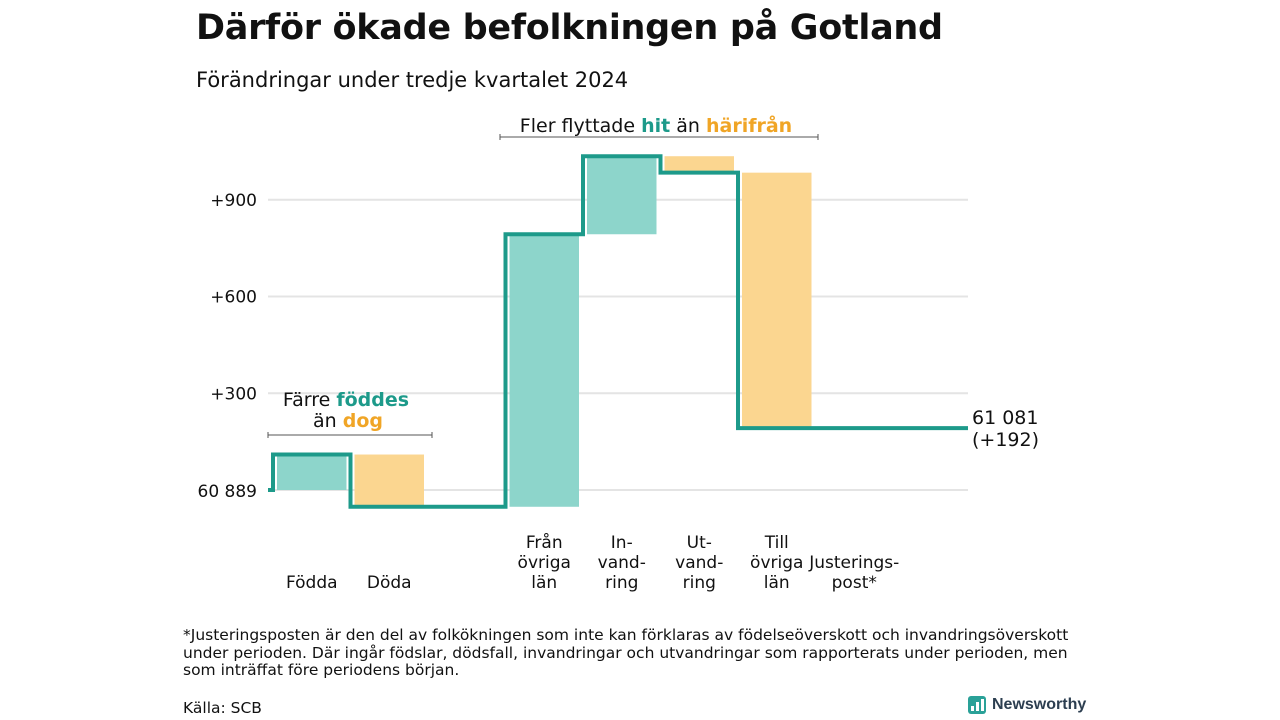 This screenshot has height=720, width=1280. I want to click on category-label: Till, so click(776, 543).